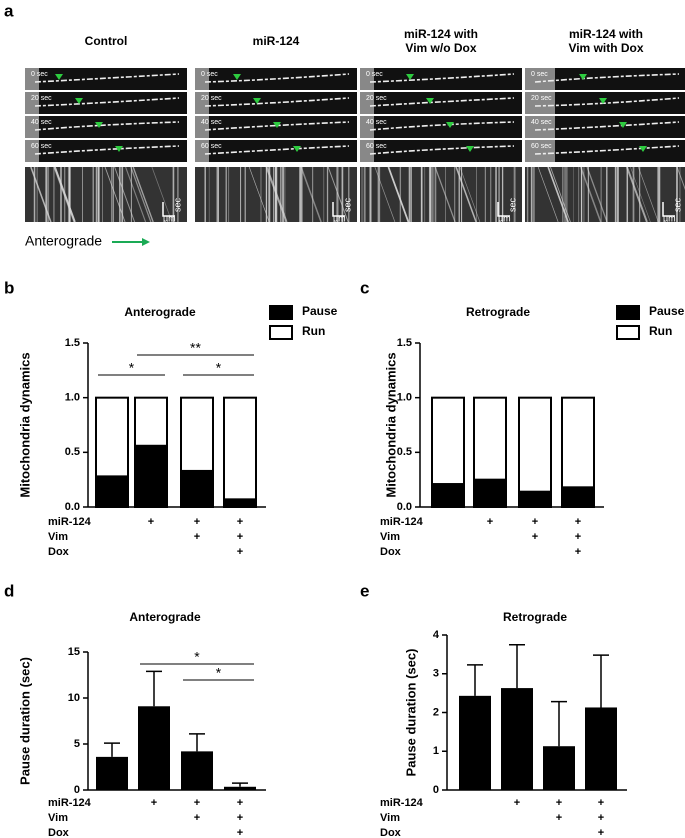 The height and width of the screenshot is (838, 685). Describe the element at coordinates (441, 41) in the screenshot. I see `column-title: miR-124 with Vim w/o Dox` at that location.